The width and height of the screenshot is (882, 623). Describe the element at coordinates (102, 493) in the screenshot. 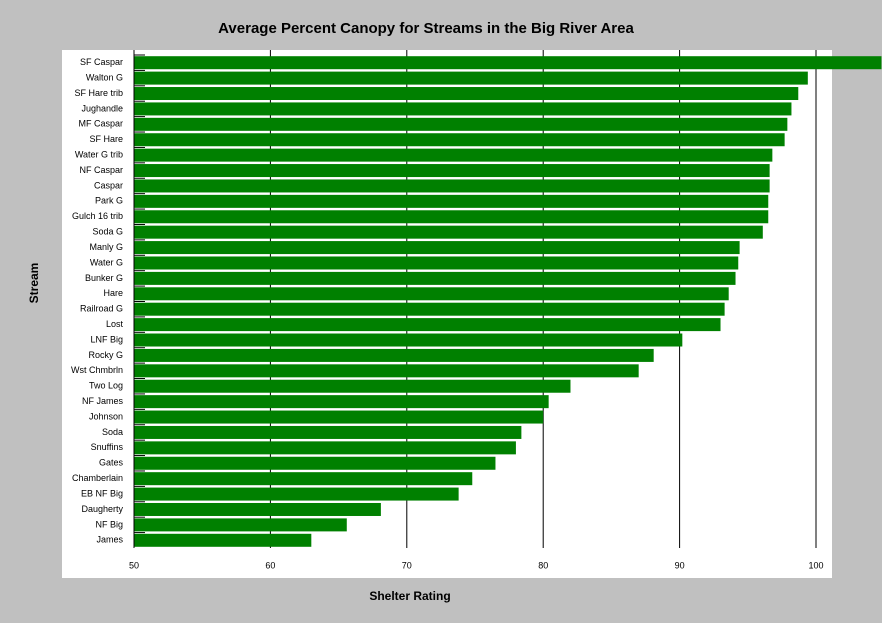

I see `y-tick-label: EB NF Big` at that location.